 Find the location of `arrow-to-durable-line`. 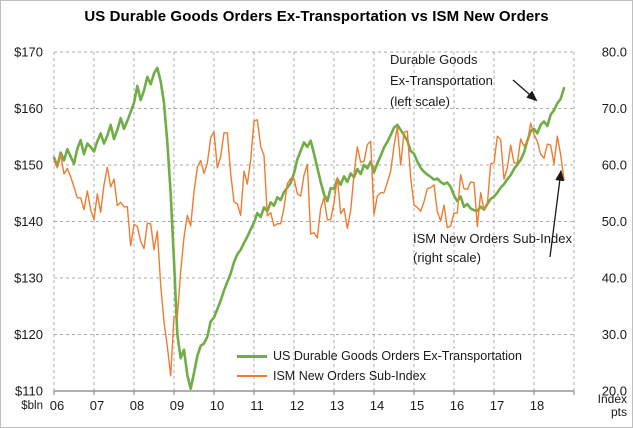

arrow-to-durable-line is located at coordinates (525, 90).